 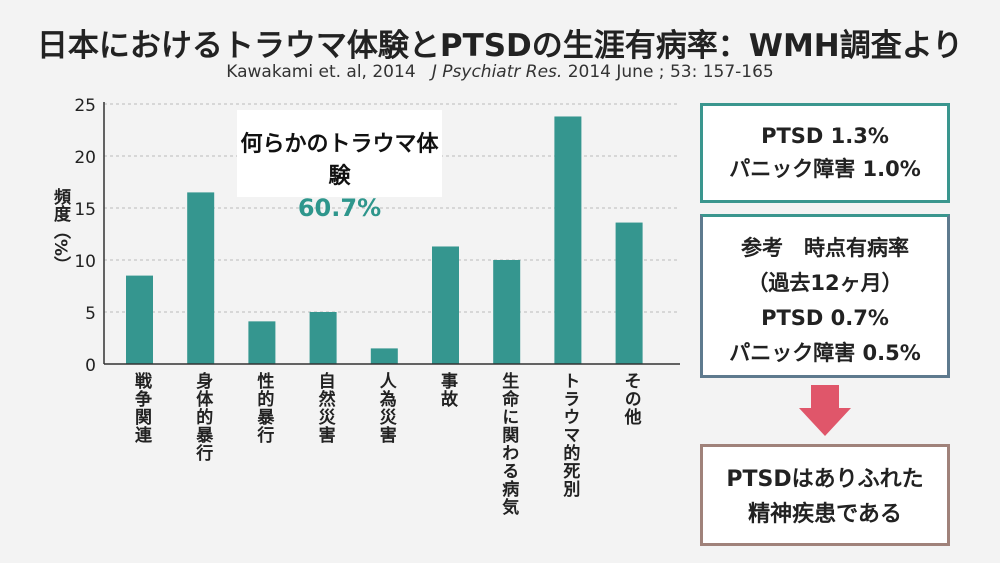 I want to click on citation-details: 2014 June ; 53: 157-165, so click(x=670, y=72).